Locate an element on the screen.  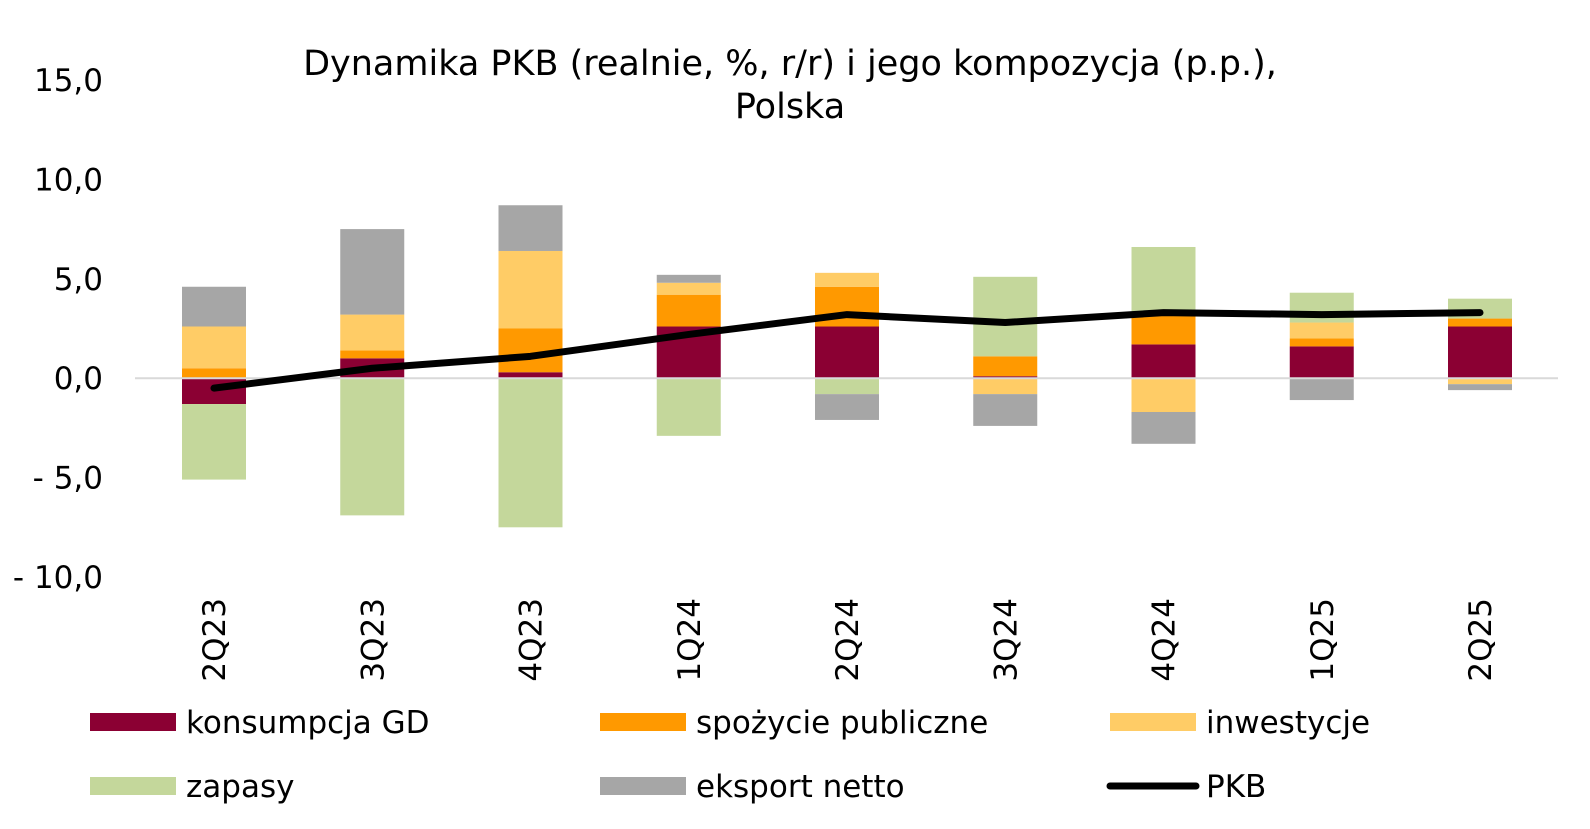
bar-konsumpcja-gd-2q24 is located at coordinates (847, 352).